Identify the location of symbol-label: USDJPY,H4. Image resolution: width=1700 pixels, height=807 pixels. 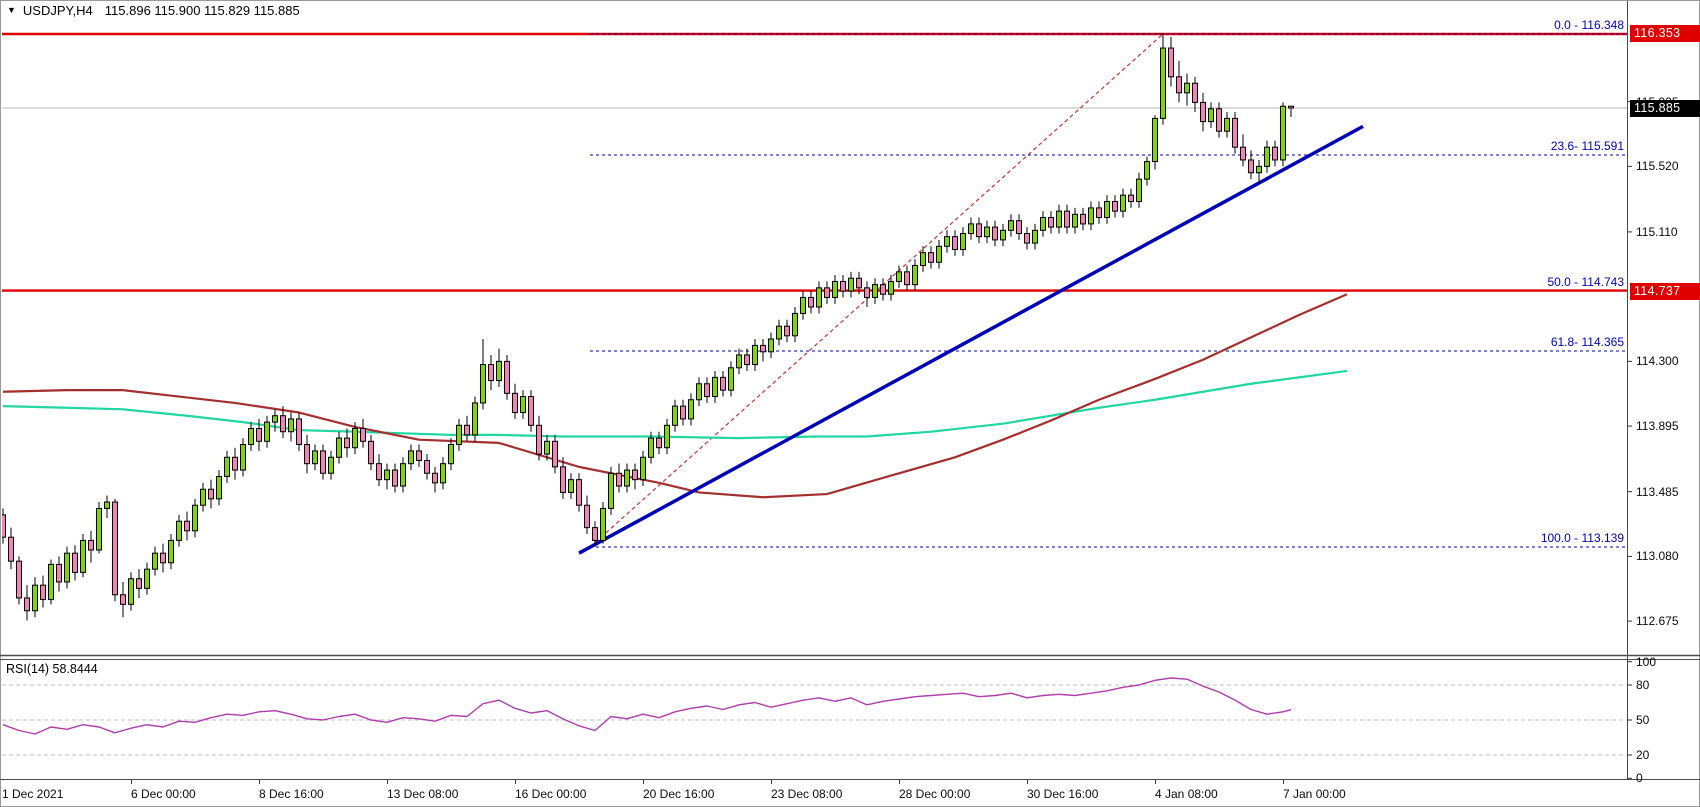
(57, 10).